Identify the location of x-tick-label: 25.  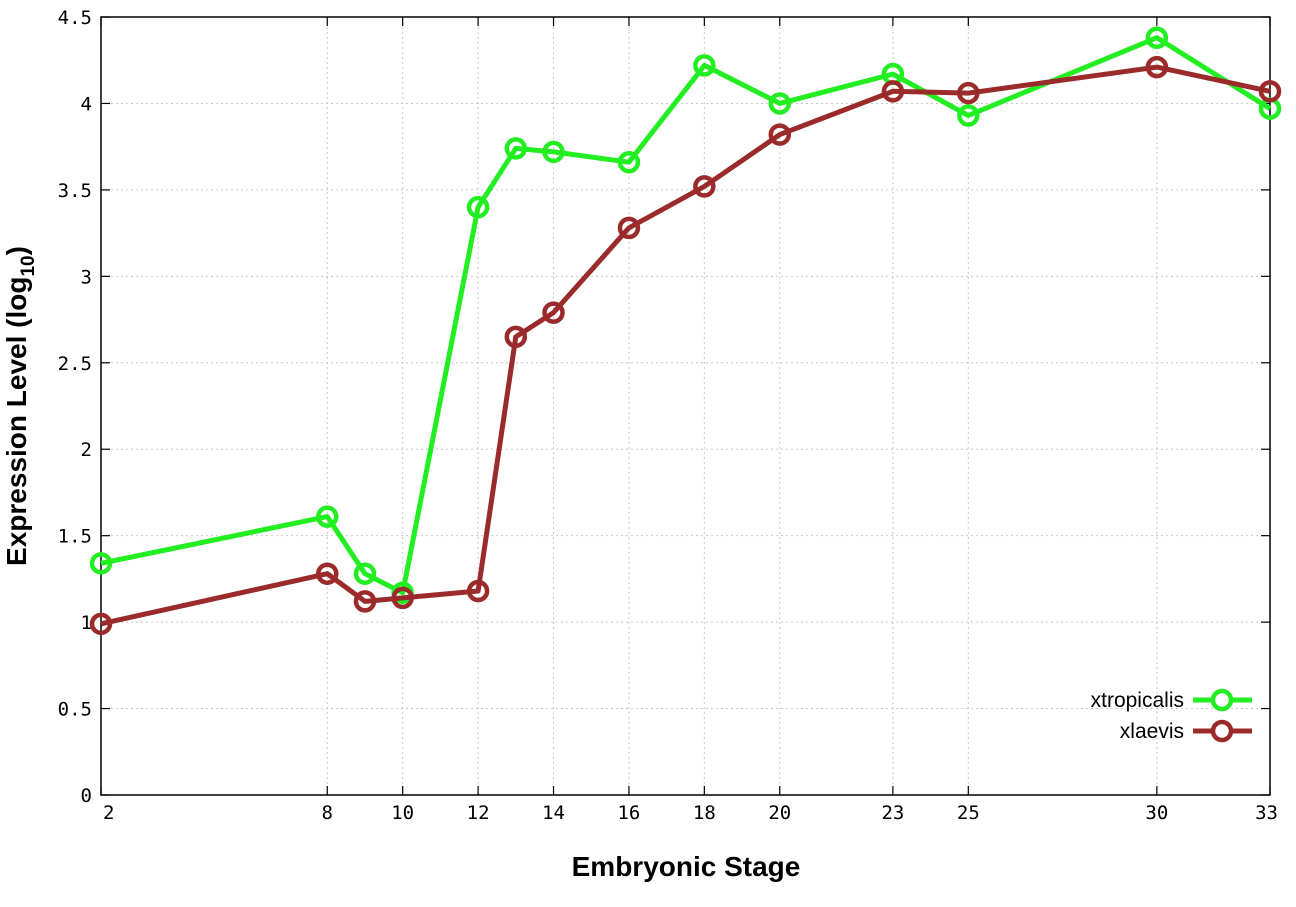
(968, 813).